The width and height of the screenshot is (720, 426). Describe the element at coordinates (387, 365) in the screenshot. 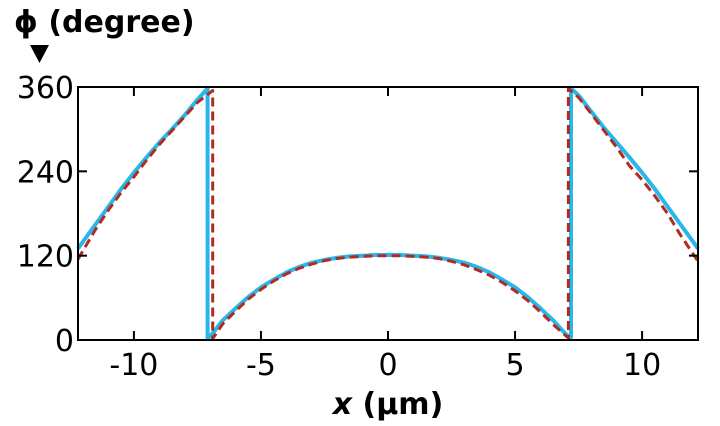

I see `x-tick-label: 0` at that location.